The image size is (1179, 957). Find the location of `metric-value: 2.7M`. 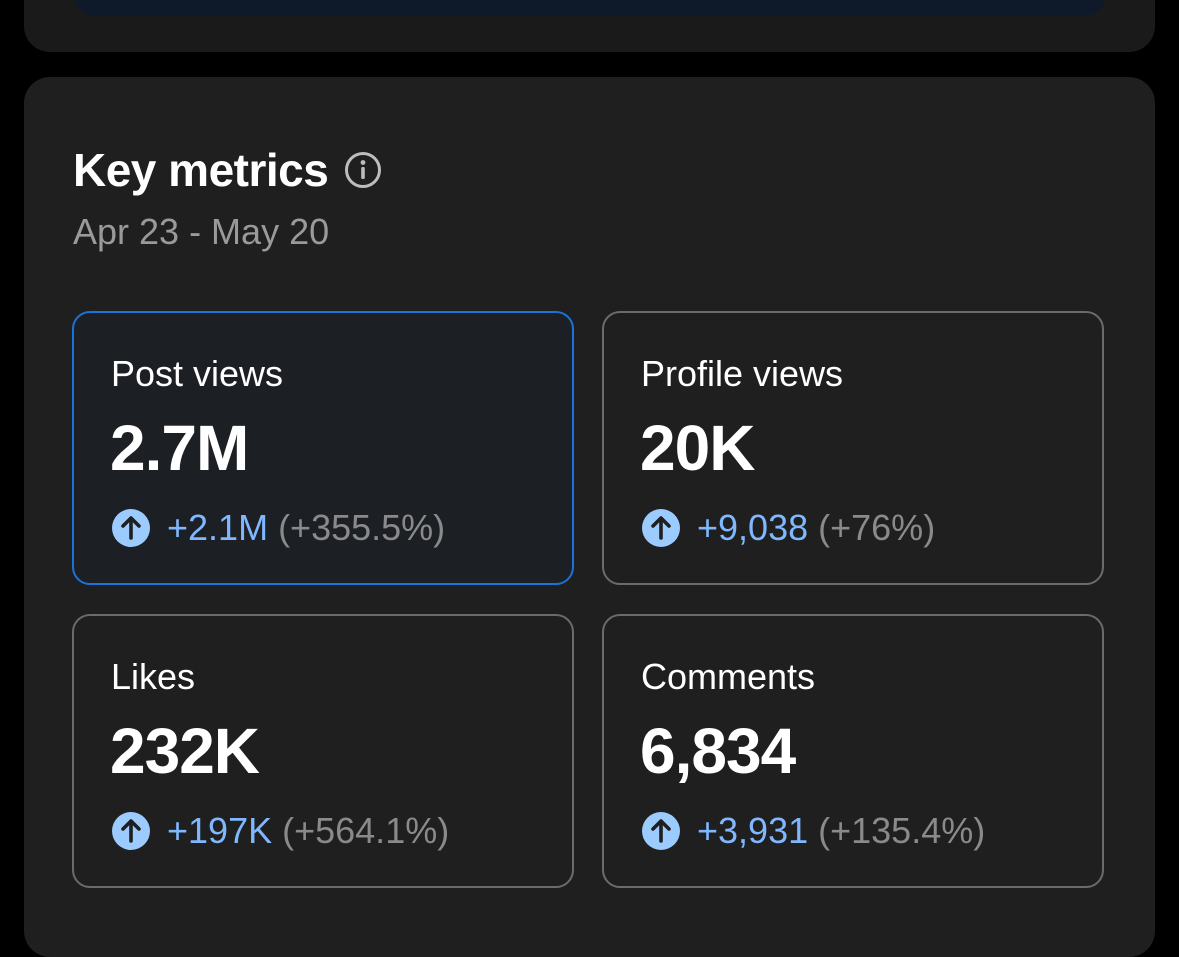

metric-value: 2.7M is located at coordinates (179, 448).